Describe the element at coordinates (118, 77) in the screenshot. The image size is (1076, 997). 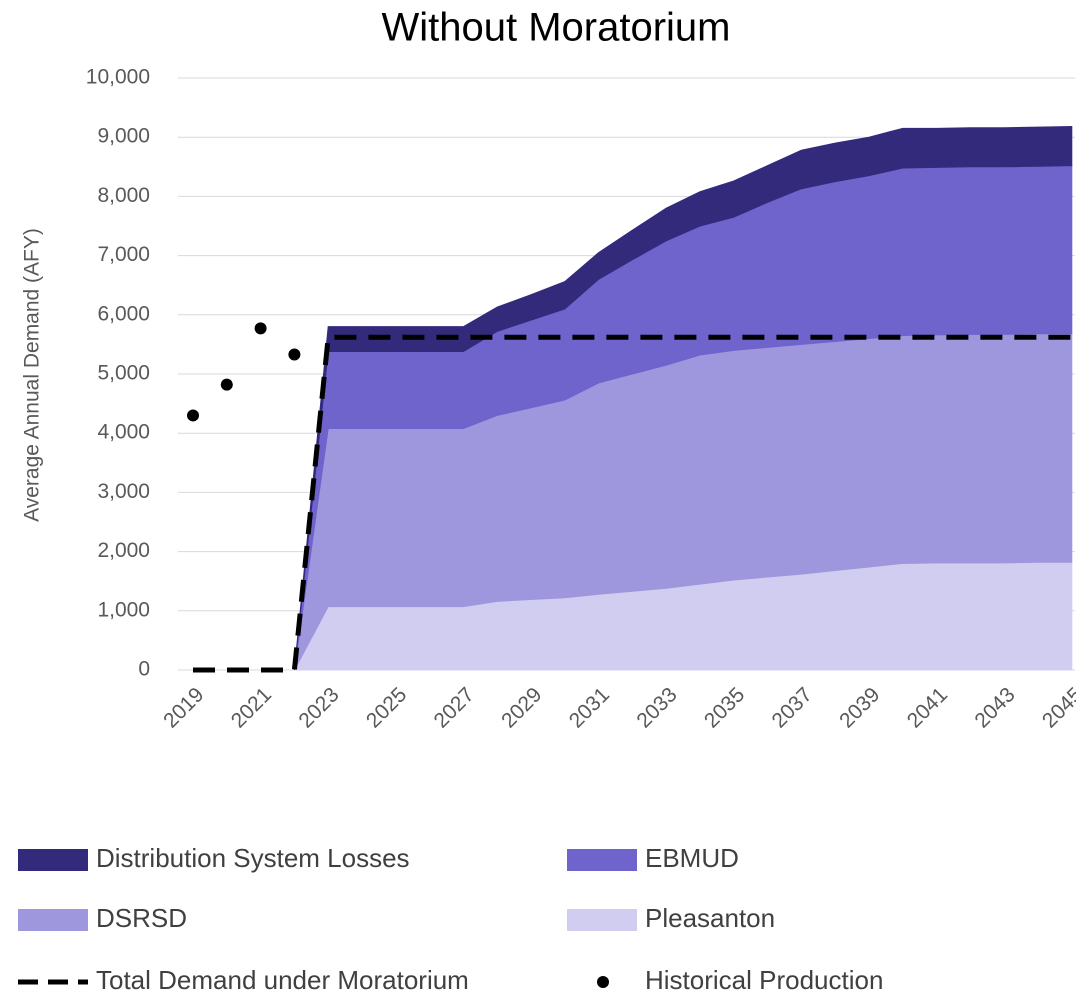
I see `y-tick-label: 10,000` at that location.